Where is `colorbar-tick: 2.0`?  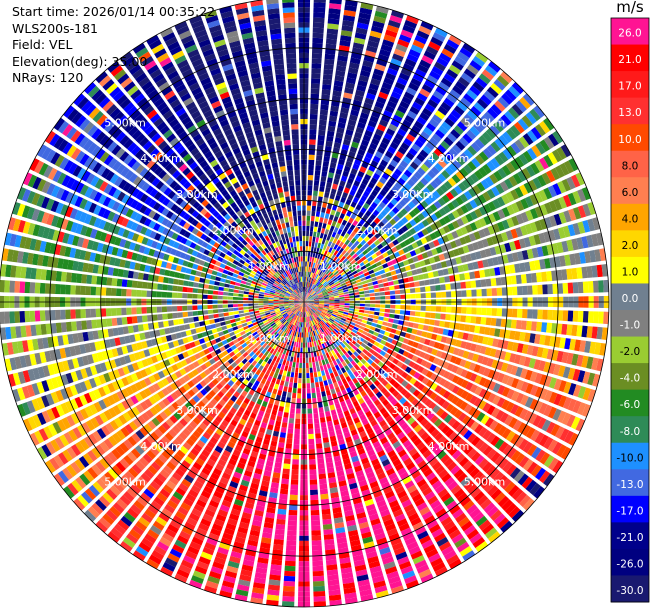
colorbar-tick: 2.0 is located at coordinates (630, 246).